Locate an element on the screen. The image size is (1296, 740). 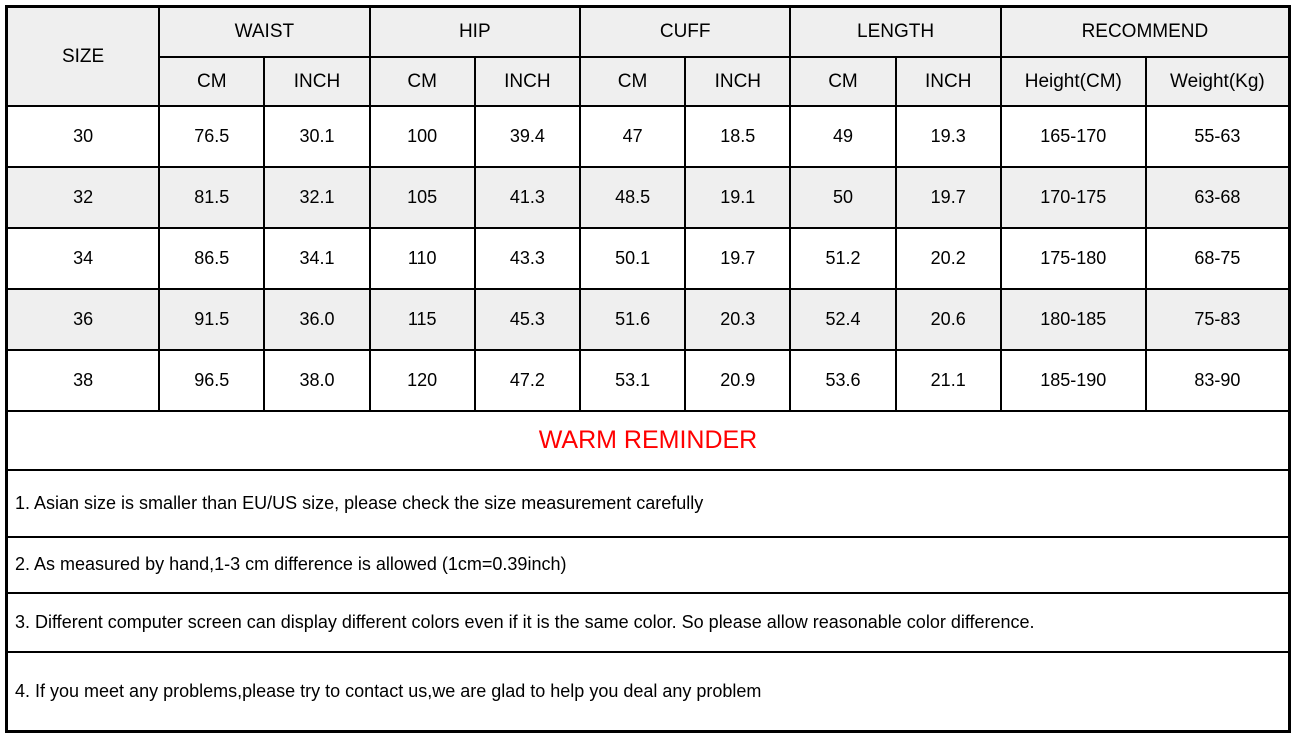
header-group-row: SIZE WAIST HIP CUFF LENGTH RECOMMEND is located at coordinates (648, 56).